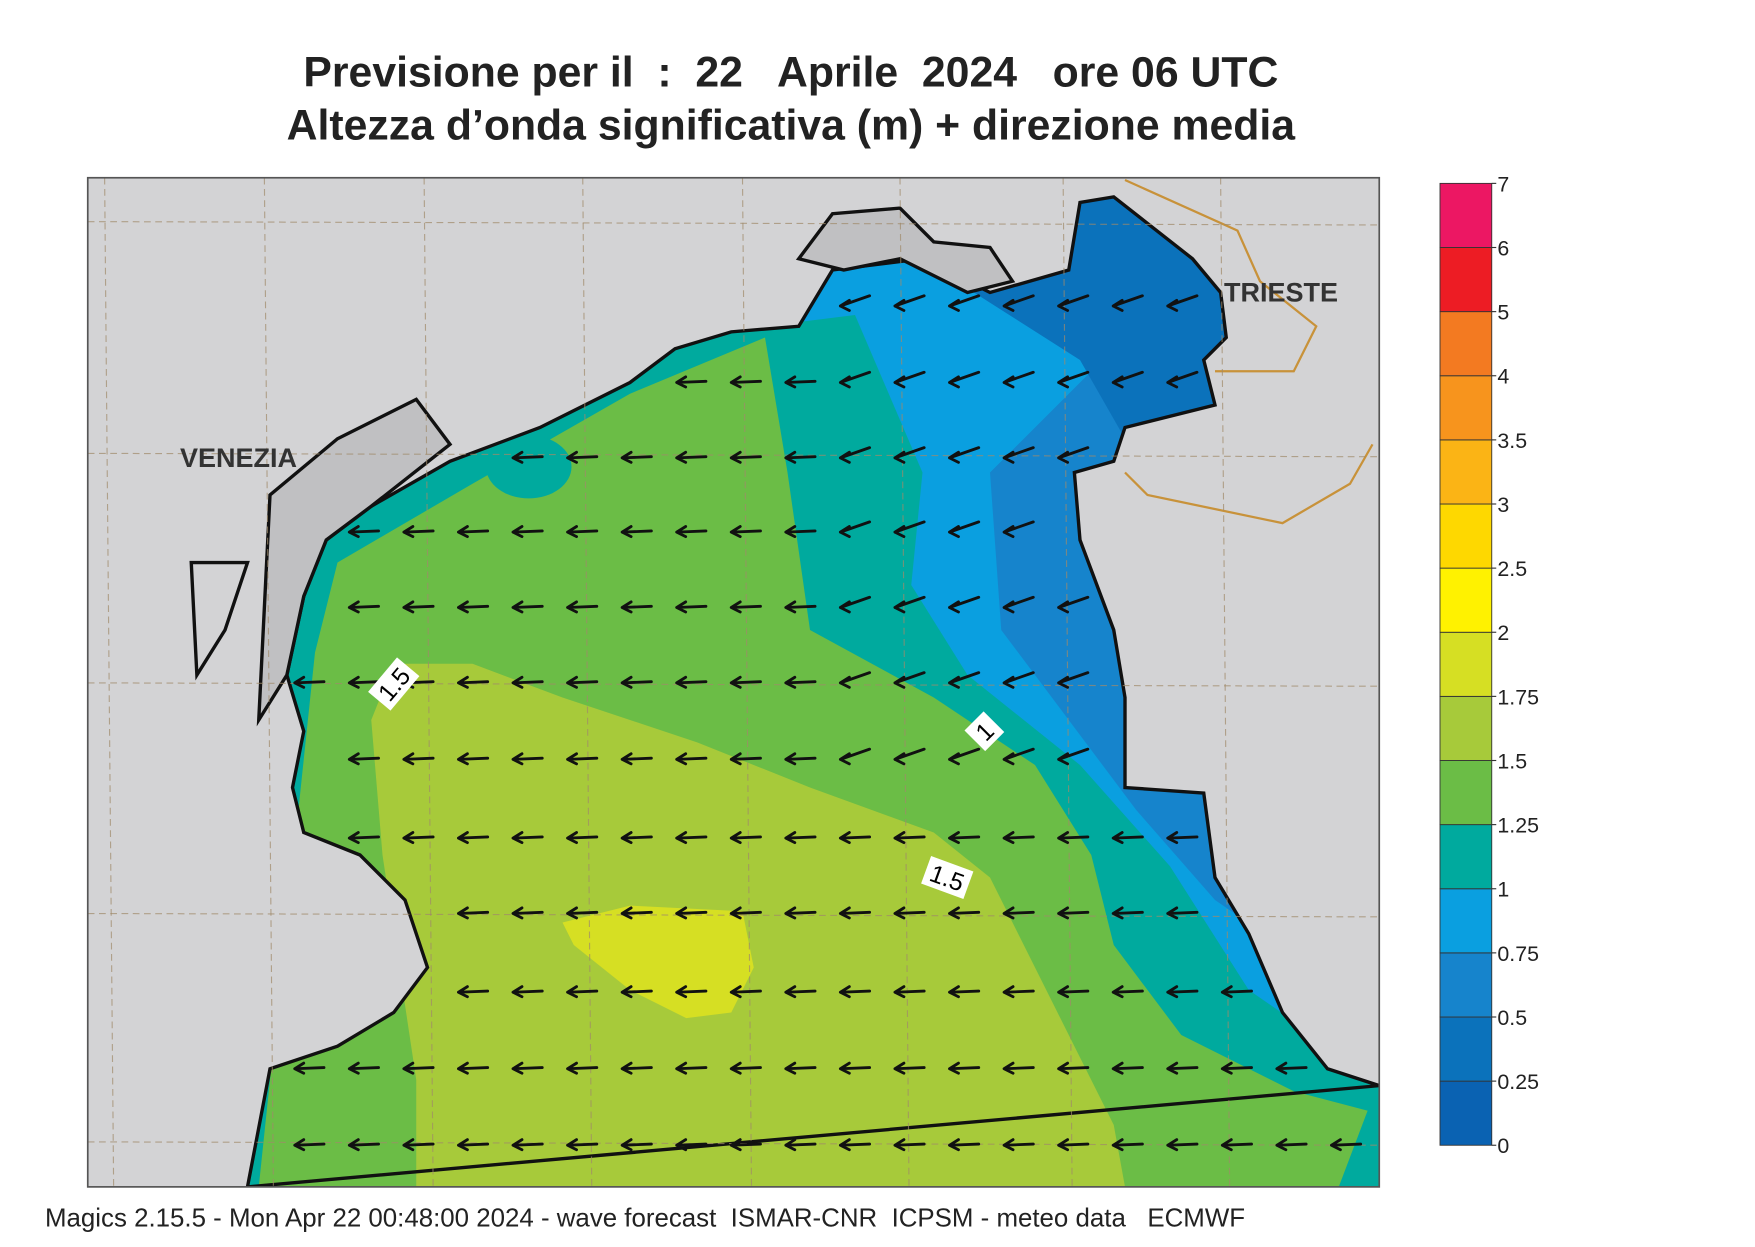 The width and height of the screenshot is (1755, 1247). What do you see at coordinates (1518, 954) in the screenshot?
I see `colorbar-tick-label: 0.75` at bounding box center [1518, 954].